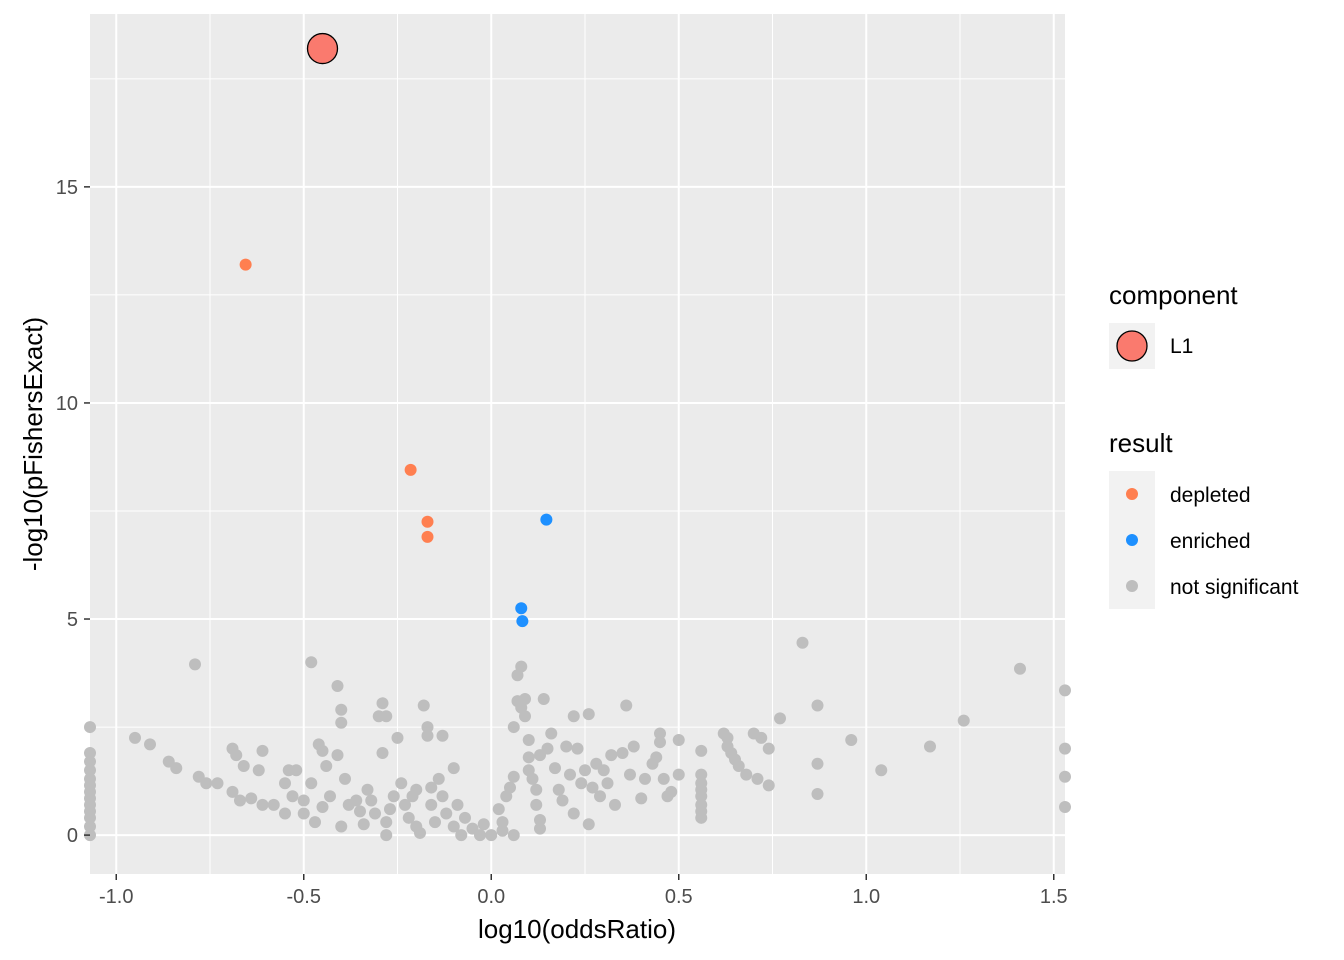  What do you see at coordinates (583, 891) in the screenshot?
I see `x-axis: -1.0 -0.5 0.0 0.5 1.0 1.5` at bounding box center [583, 891].